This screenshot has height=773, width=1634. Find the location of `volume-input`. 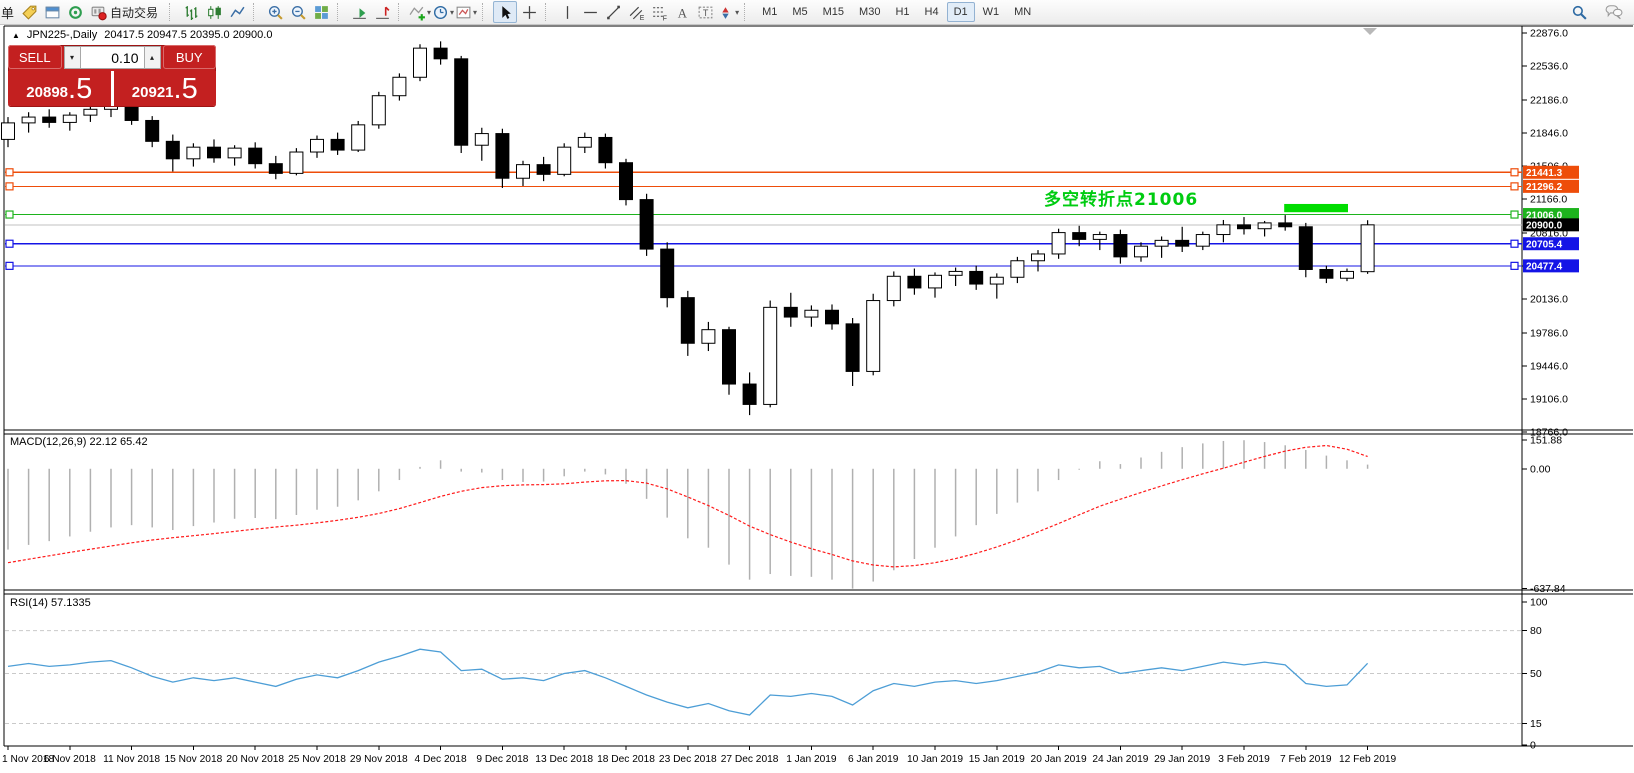

volume-input is located at coordinates (112, 57).